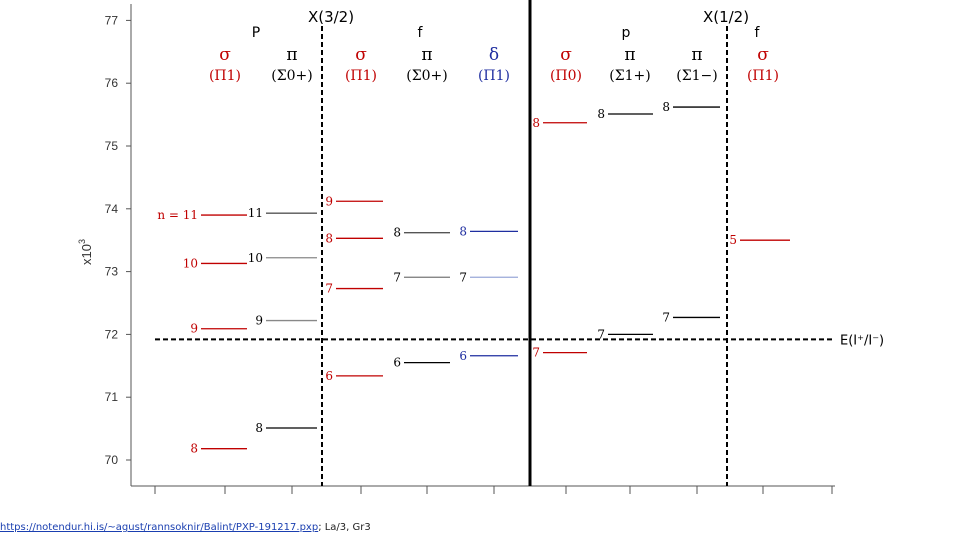  What do you see at coordinates (256, 33) in the screenshot?
I see `col-label-P: P` at bounding box center [256, 33].